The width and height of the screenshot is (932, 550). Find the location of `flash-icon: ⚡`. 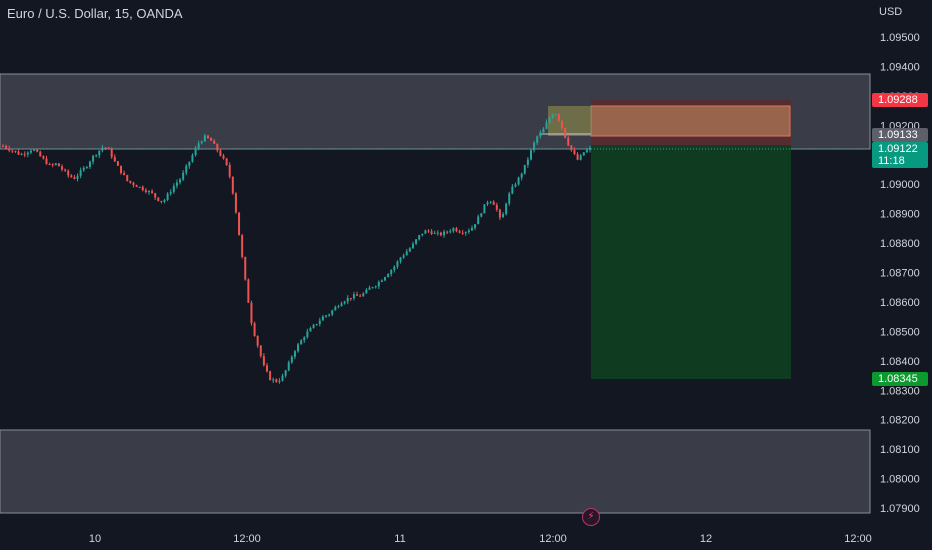

flash-icon: ⚡ is located at coordinates (591, 517).